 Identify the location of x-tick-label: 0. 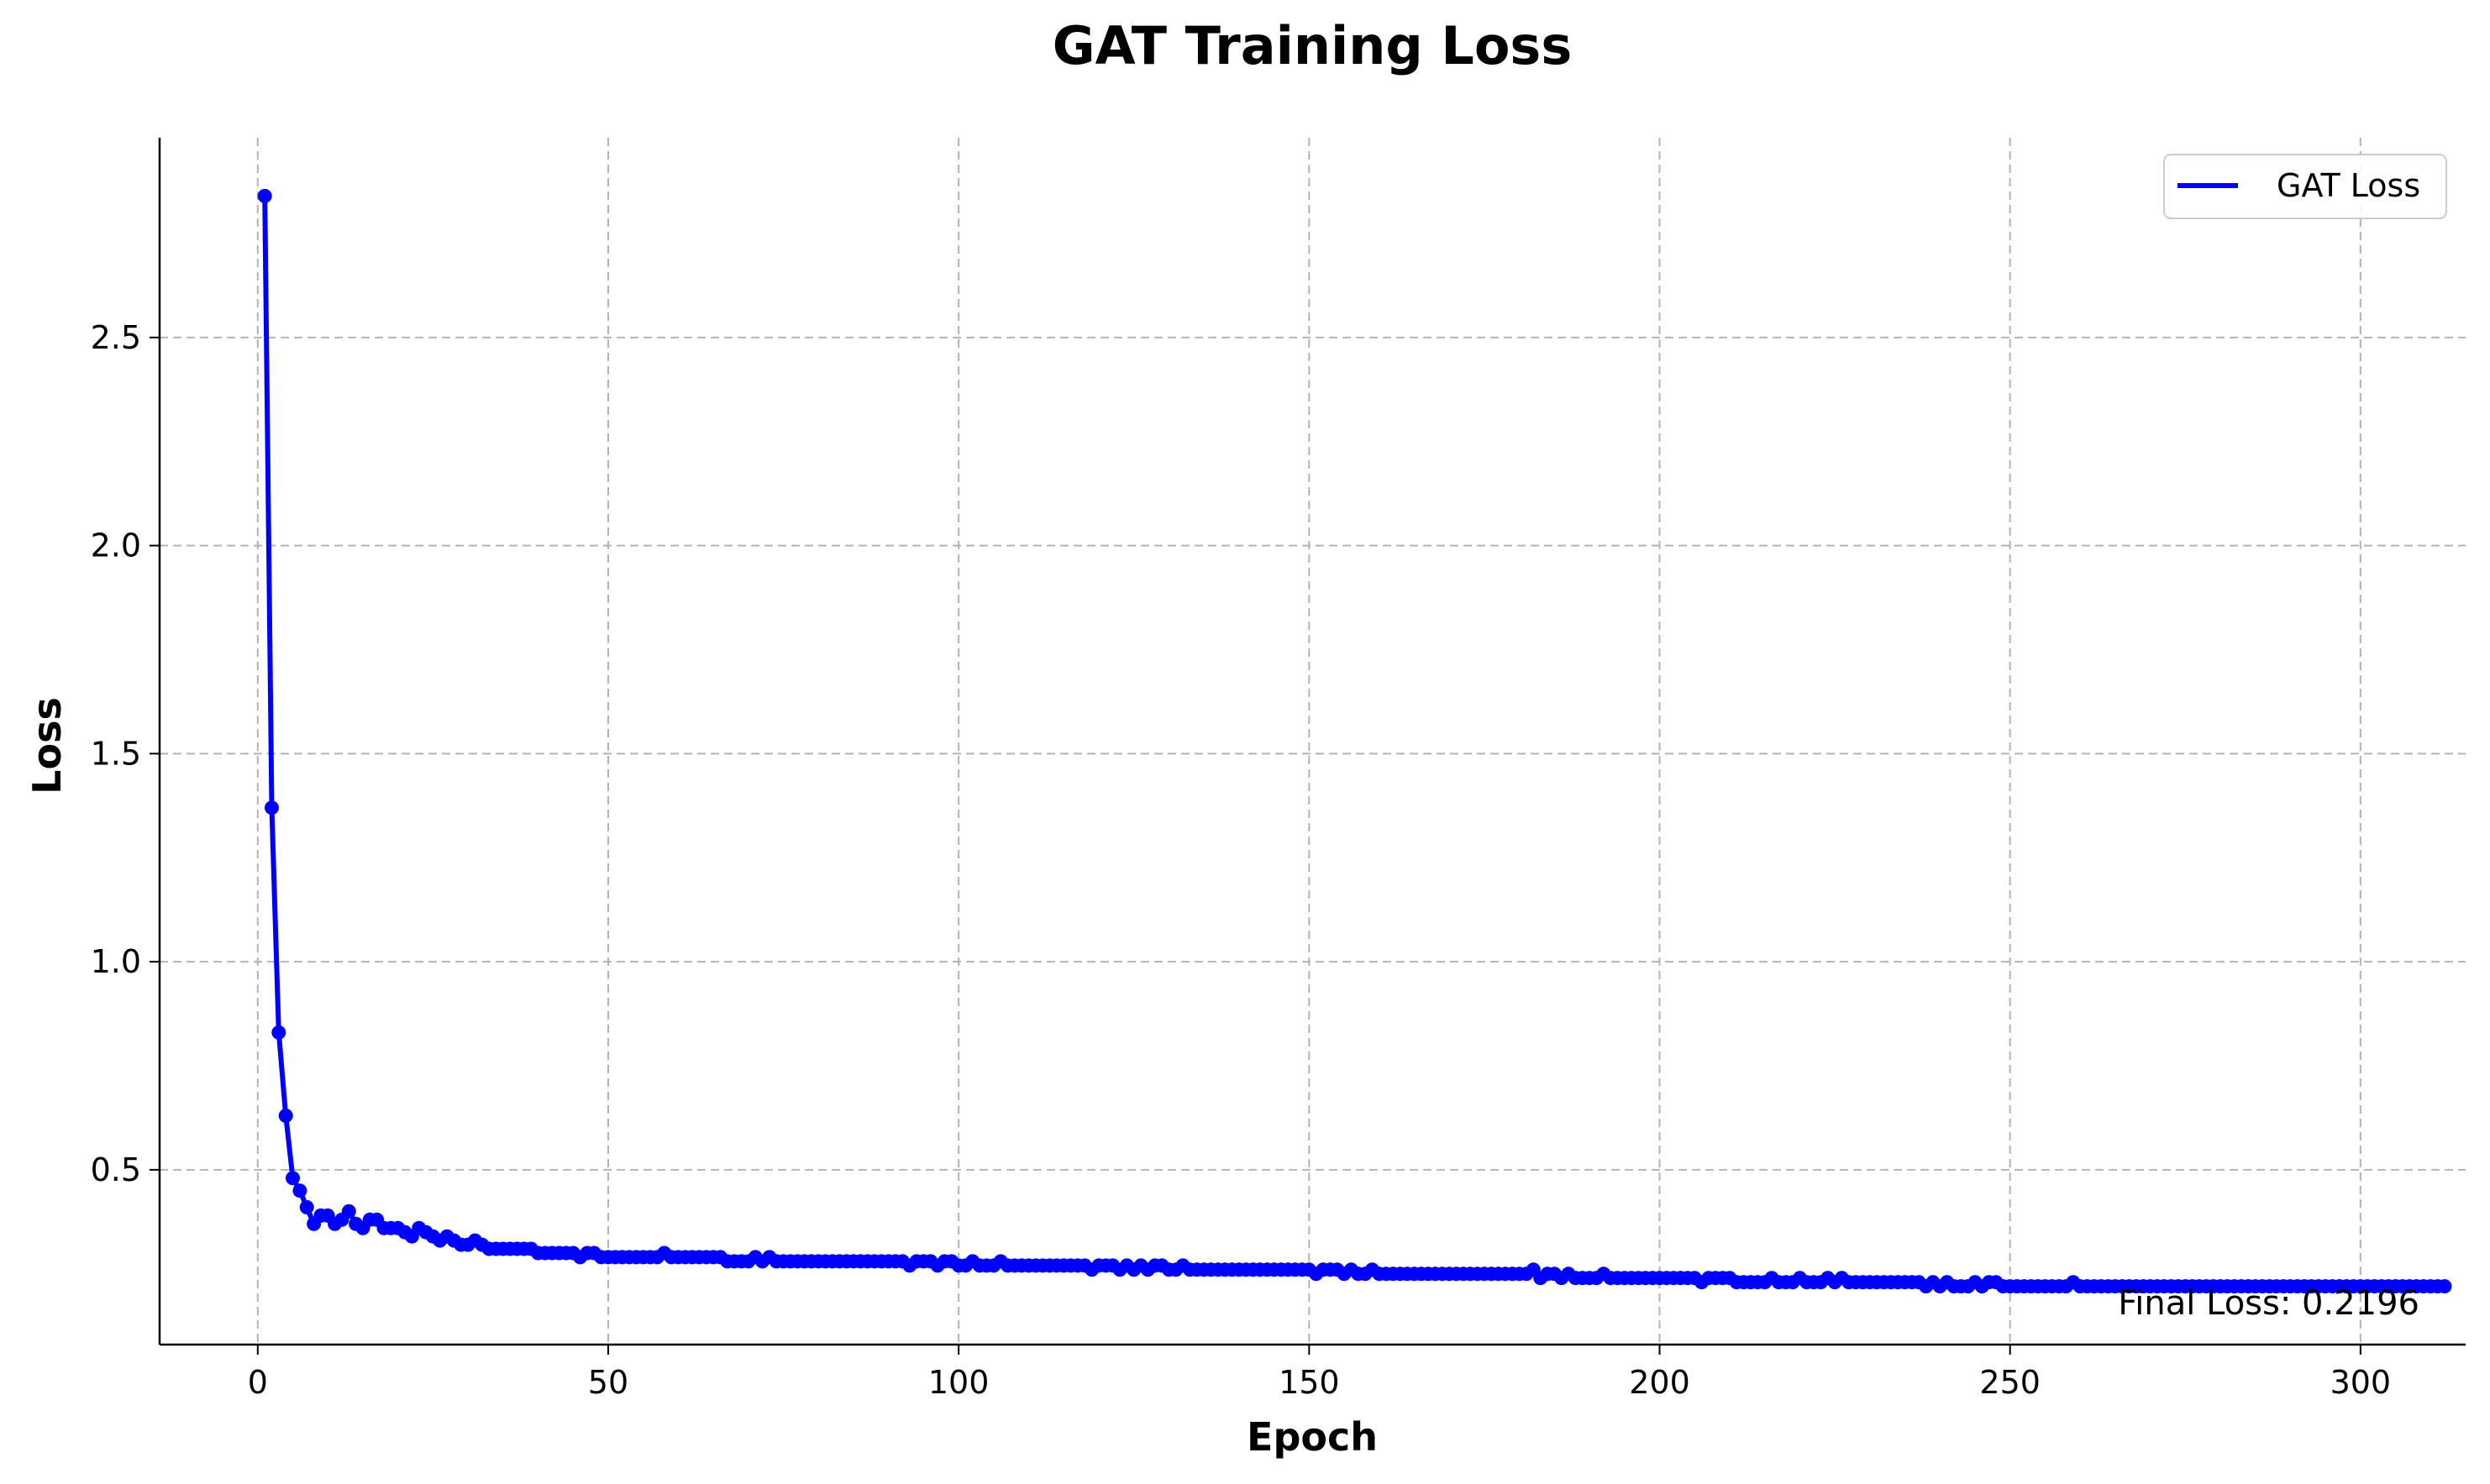
(258, 1383).